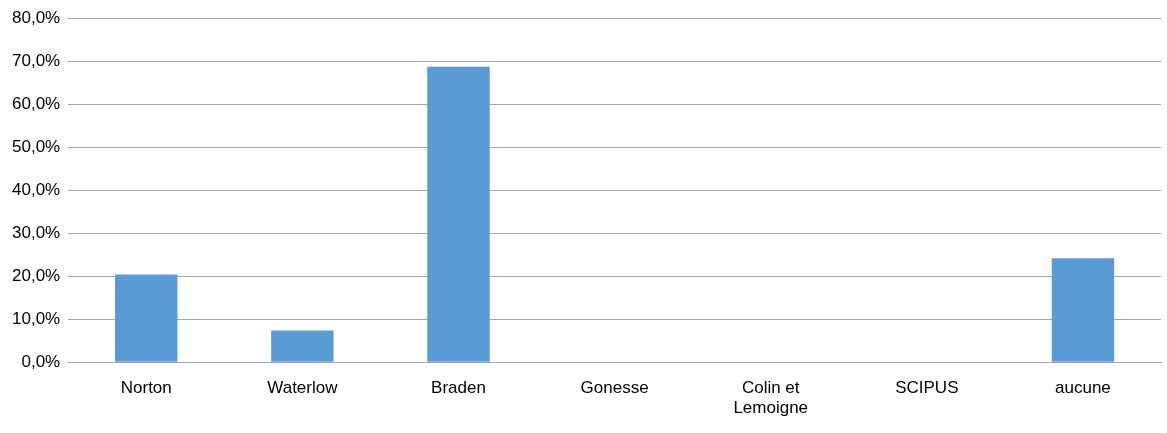  Describe the element at coordinates (36, 103) in the screenshot. I see `y-tick-label: 60,0%` at that location.